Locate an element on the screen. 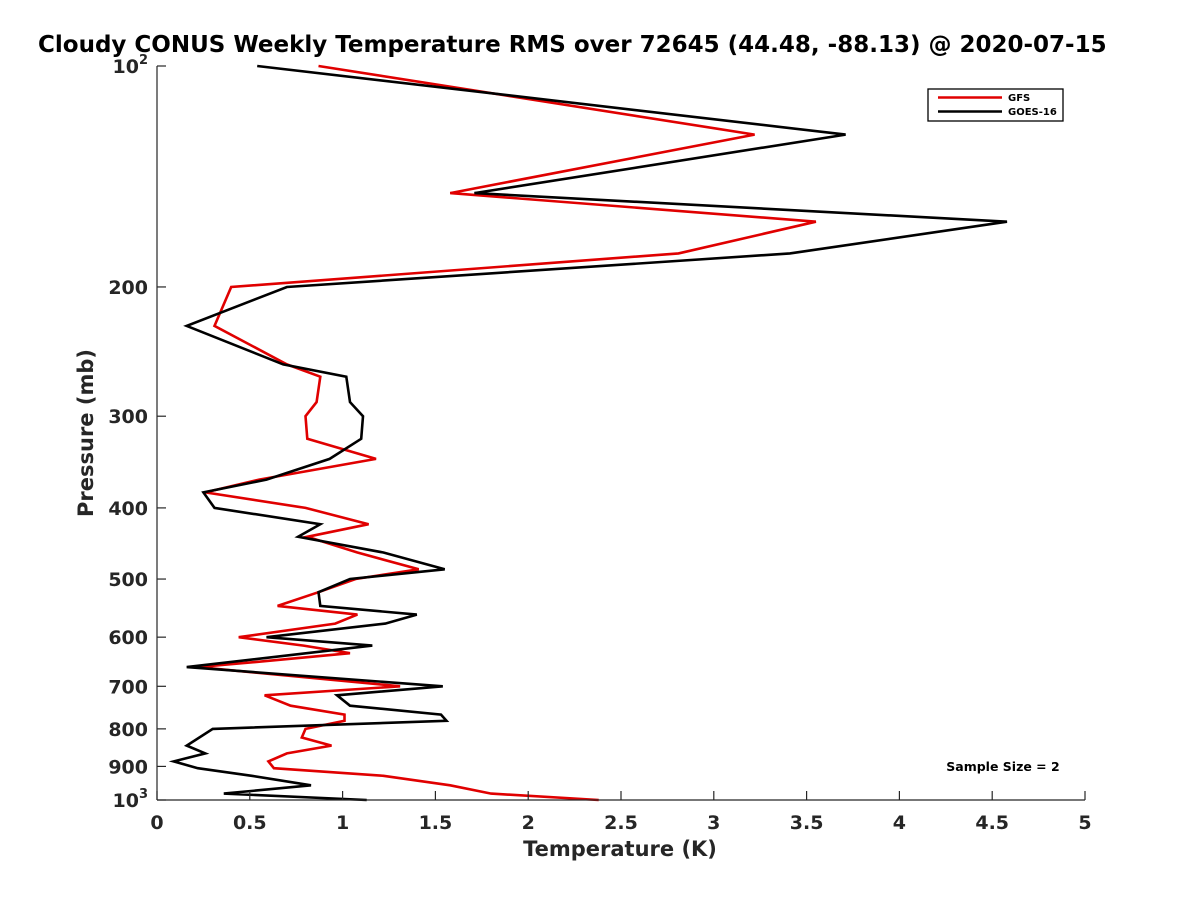 This screenshot has width=1200, height=904. y-tick-label-9: 10³ is located at coordinates (131, 799).